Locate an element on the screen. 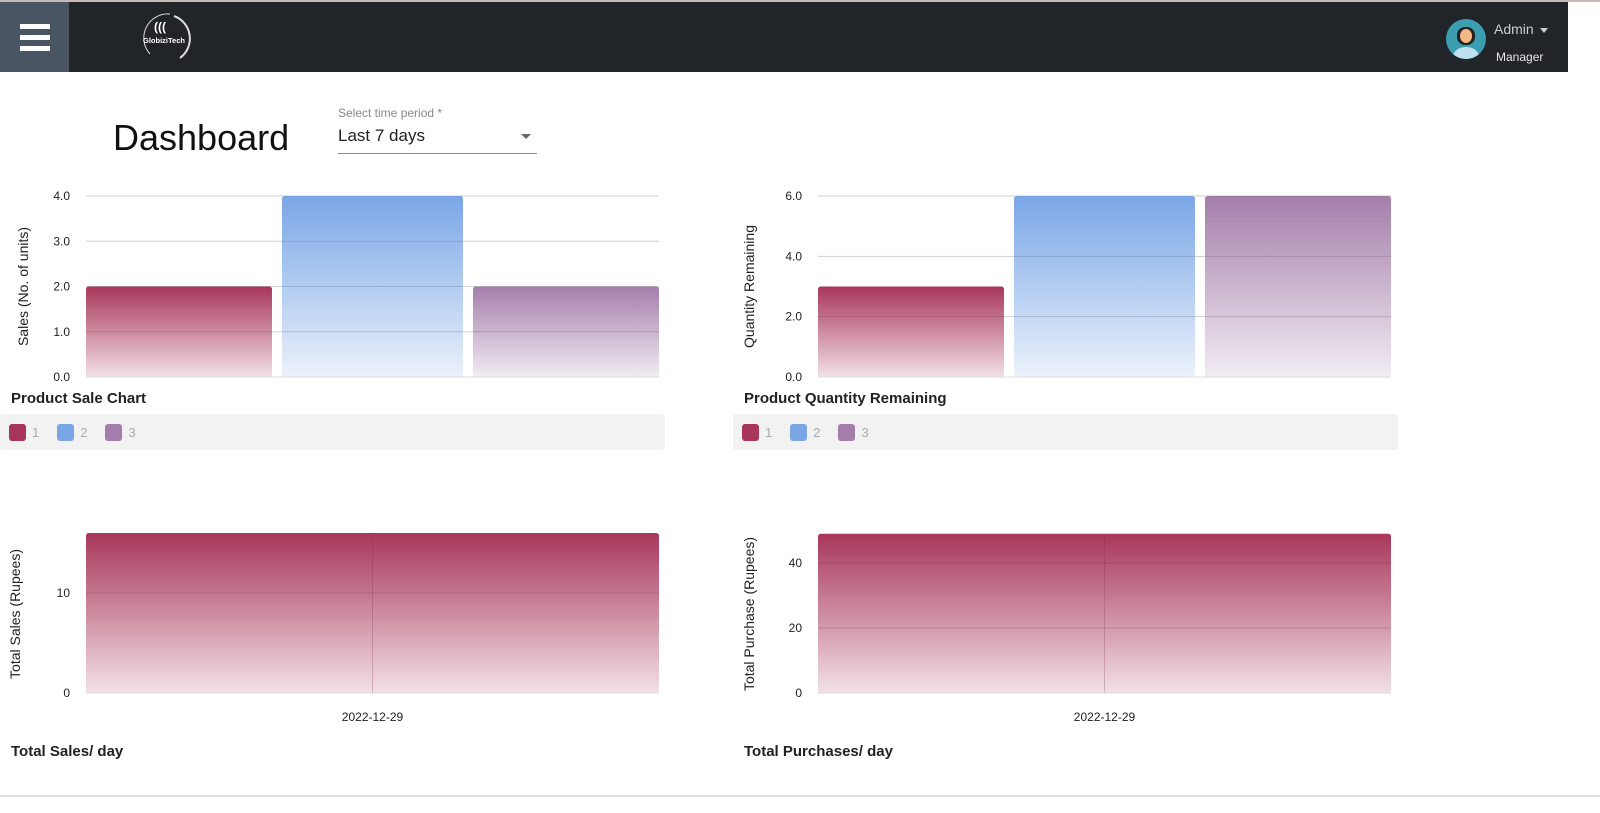 The image size is (1600, 813). product-quantity-chart-title: Product Quantity Remaining is located at coordinates (845, 398).